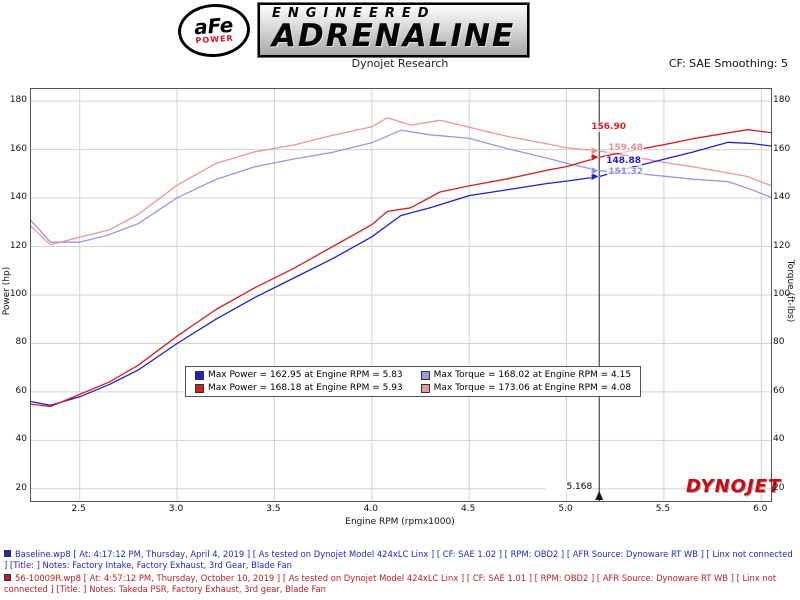 The width and height of the screenshot is (800, 600). Describe the element at coordinates (18, 294) in the screenshot. I see `y-tick-left-label: 100` at that location.